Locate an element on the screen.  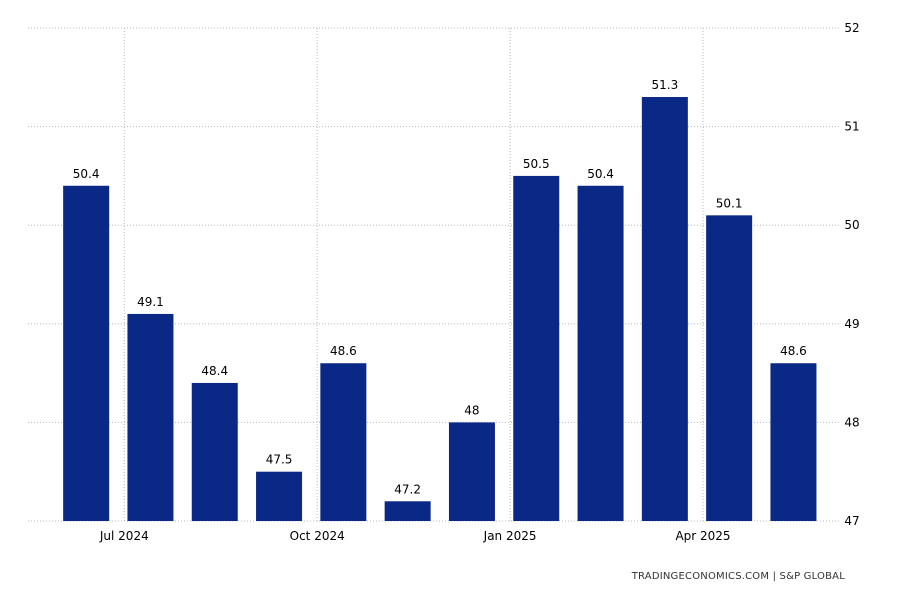
bar-value-label: 47.5 is located at coordinates (279, 460).